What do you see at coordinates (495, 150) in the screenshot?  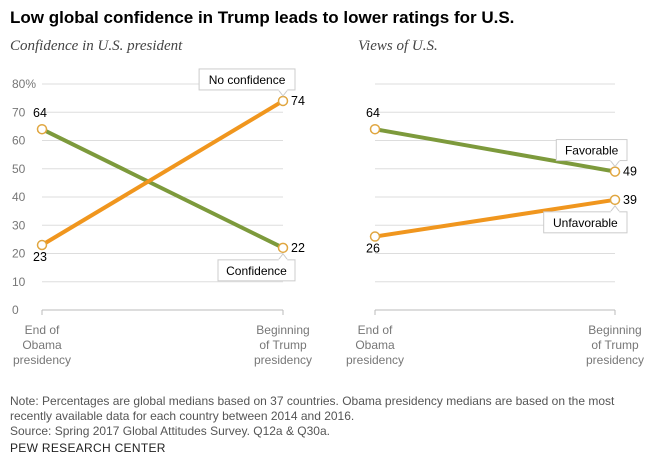 I see `series-line-favorable` at bounding box center [495, 150].